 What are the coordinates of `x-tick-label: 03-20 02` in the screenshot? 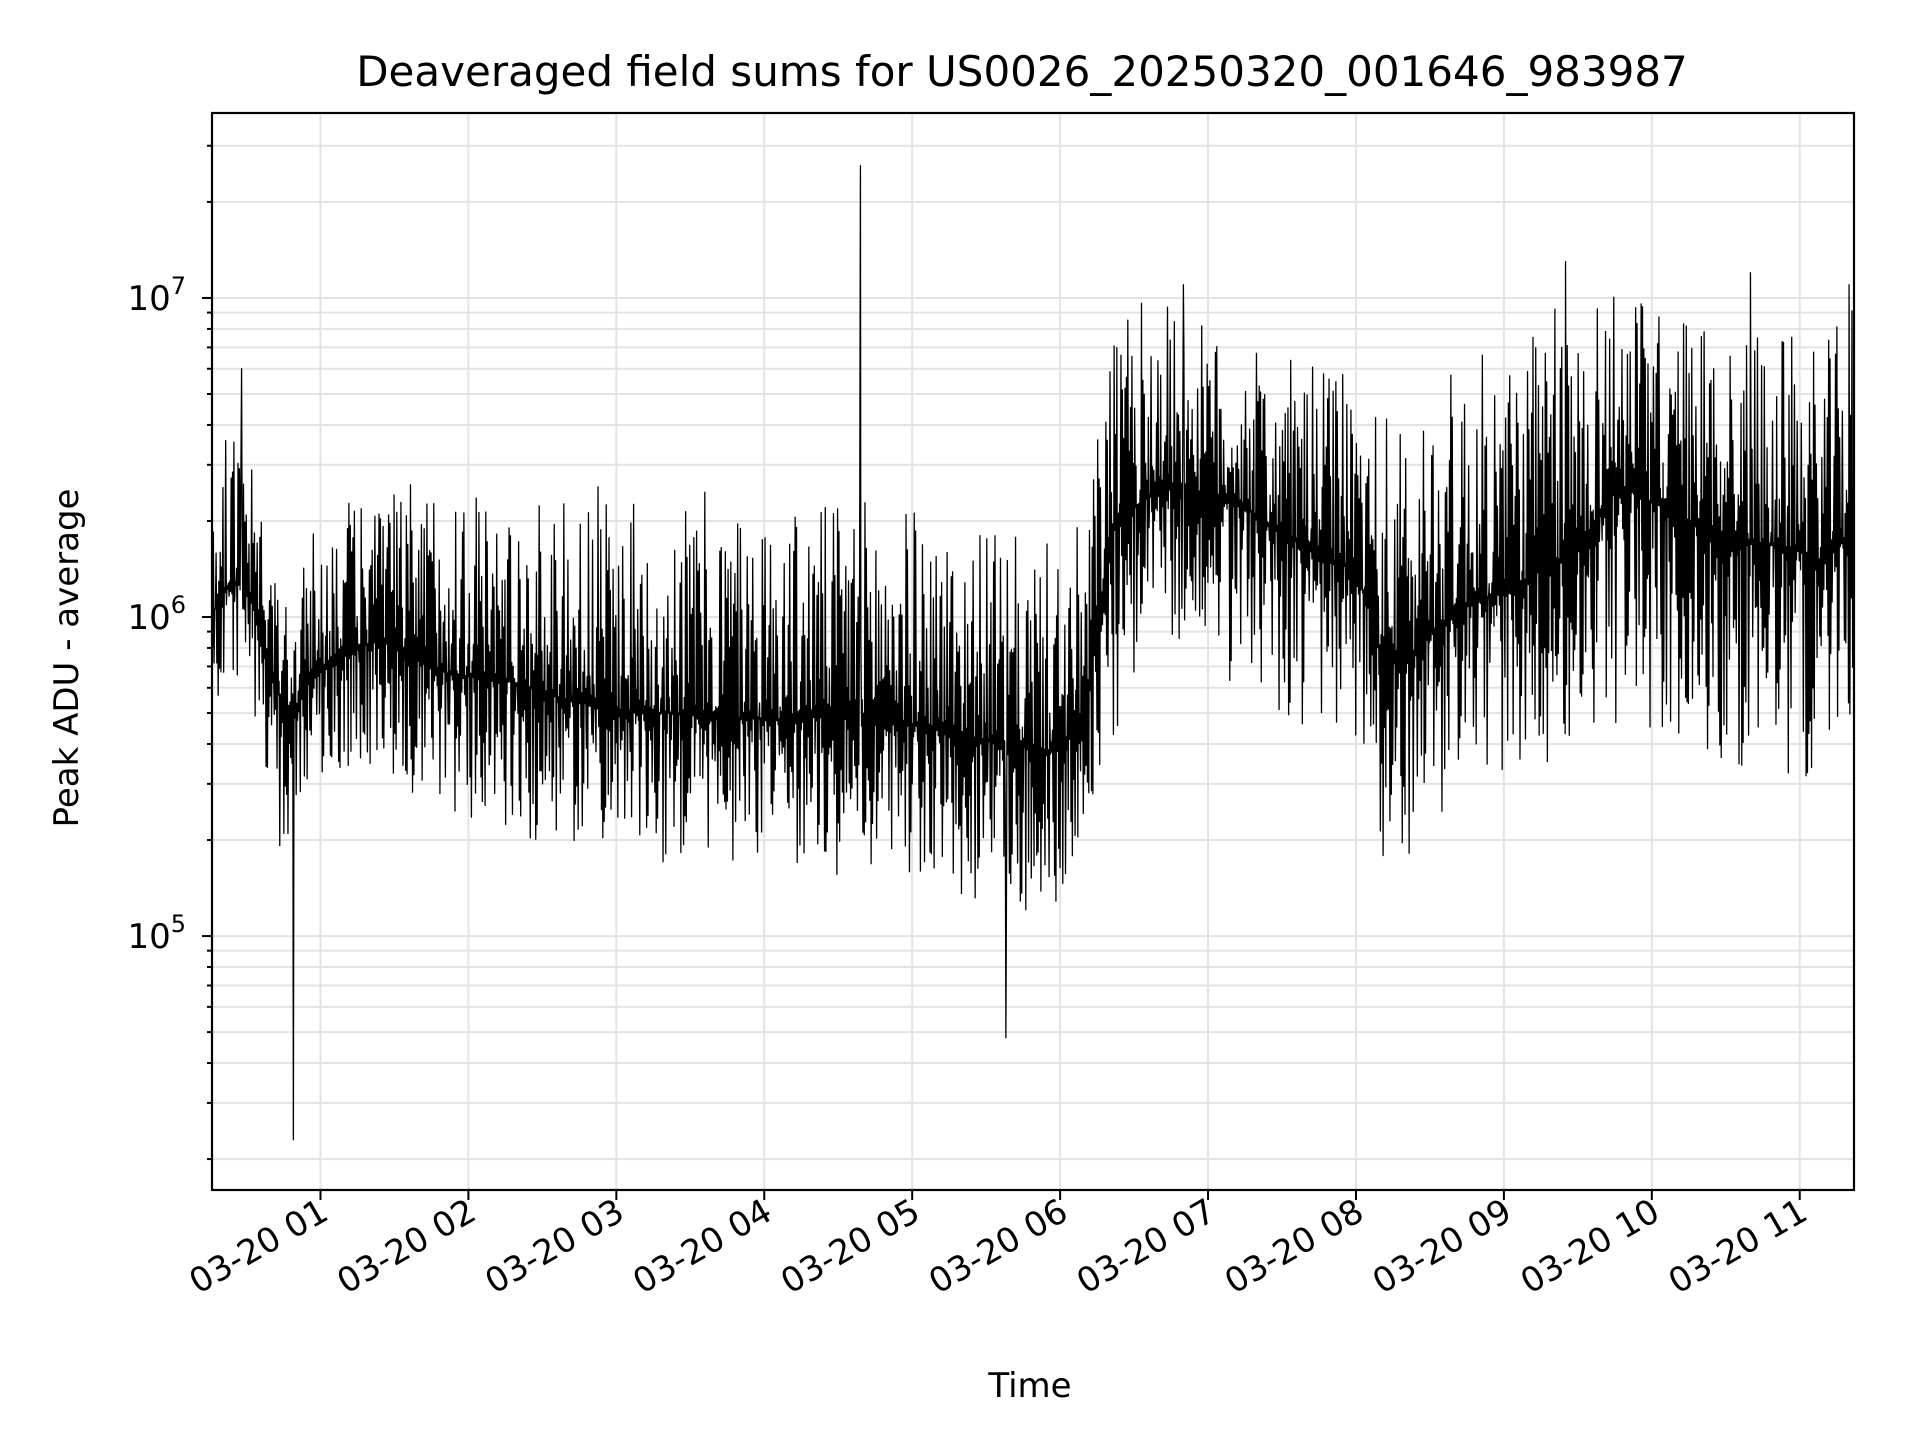 It's located at (407, 1246).